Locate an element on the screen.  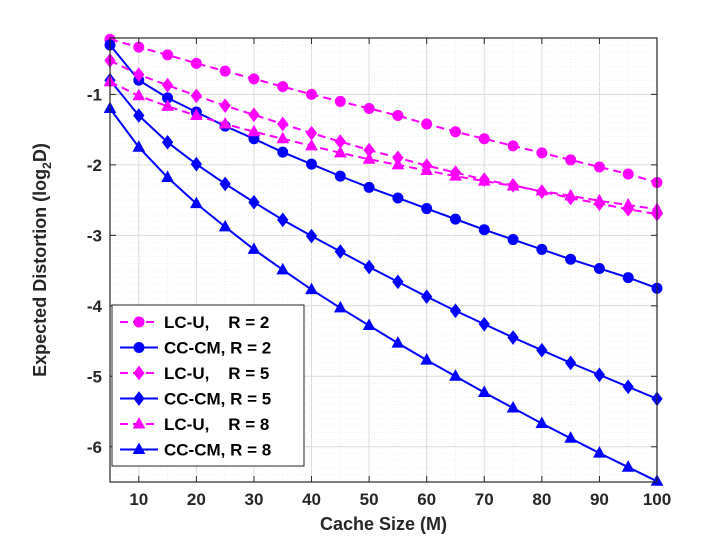
x-tick-label: 100 is located at coordinates (657, 499).